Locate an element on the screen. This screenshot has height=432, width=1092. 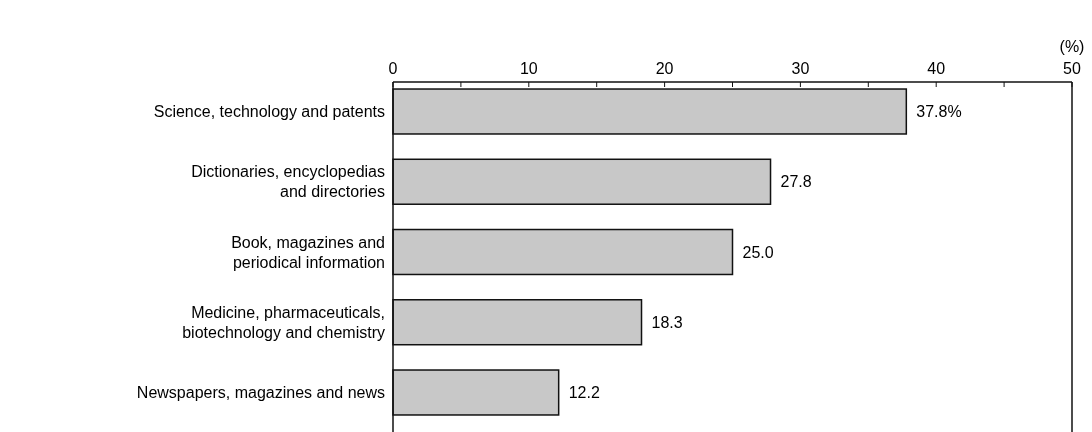
y-tick-label: Dictionaries, encyclopedias and directories is located at coordinates (288, 182).